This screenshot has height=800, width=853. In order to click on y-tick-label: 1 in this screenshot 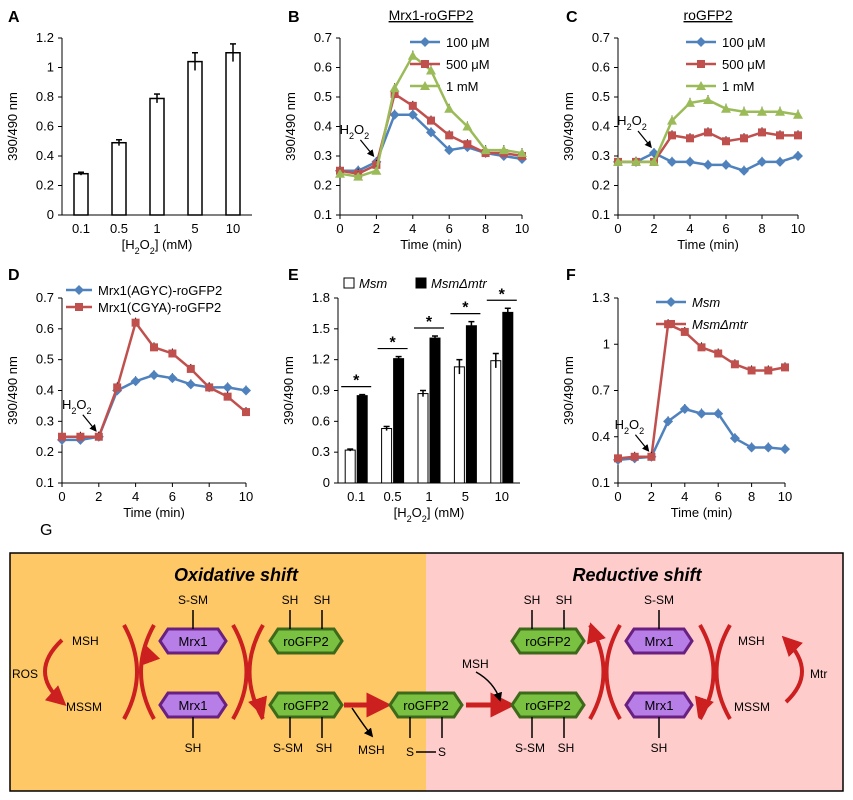, I will do `click(50, 67)`.